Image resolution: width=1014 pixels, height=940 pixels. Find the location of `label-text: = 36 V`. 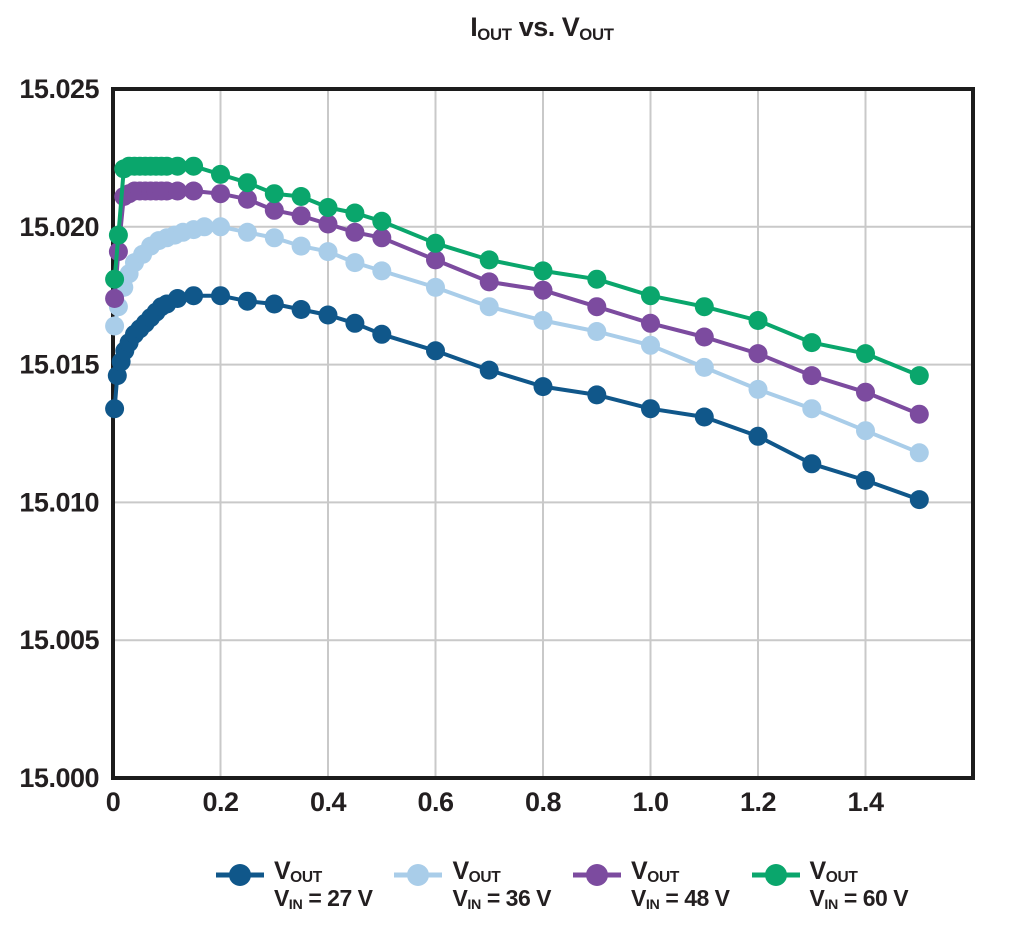

label-text: = 36 V is located at coordinates (516, 897).